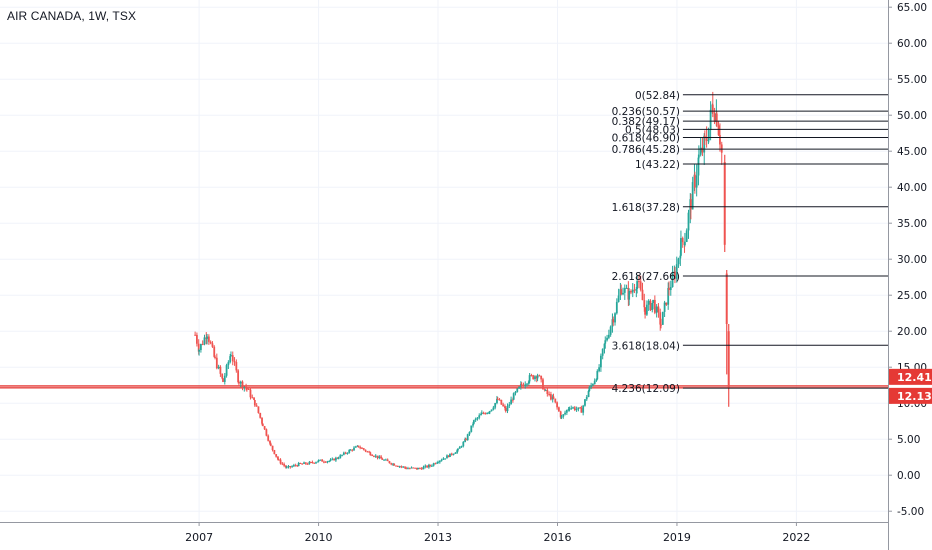  What do you see at coordinates (438, 537) in the screenshot?
I see `x-tick-label: 2013` at bounding box center [438, 537].